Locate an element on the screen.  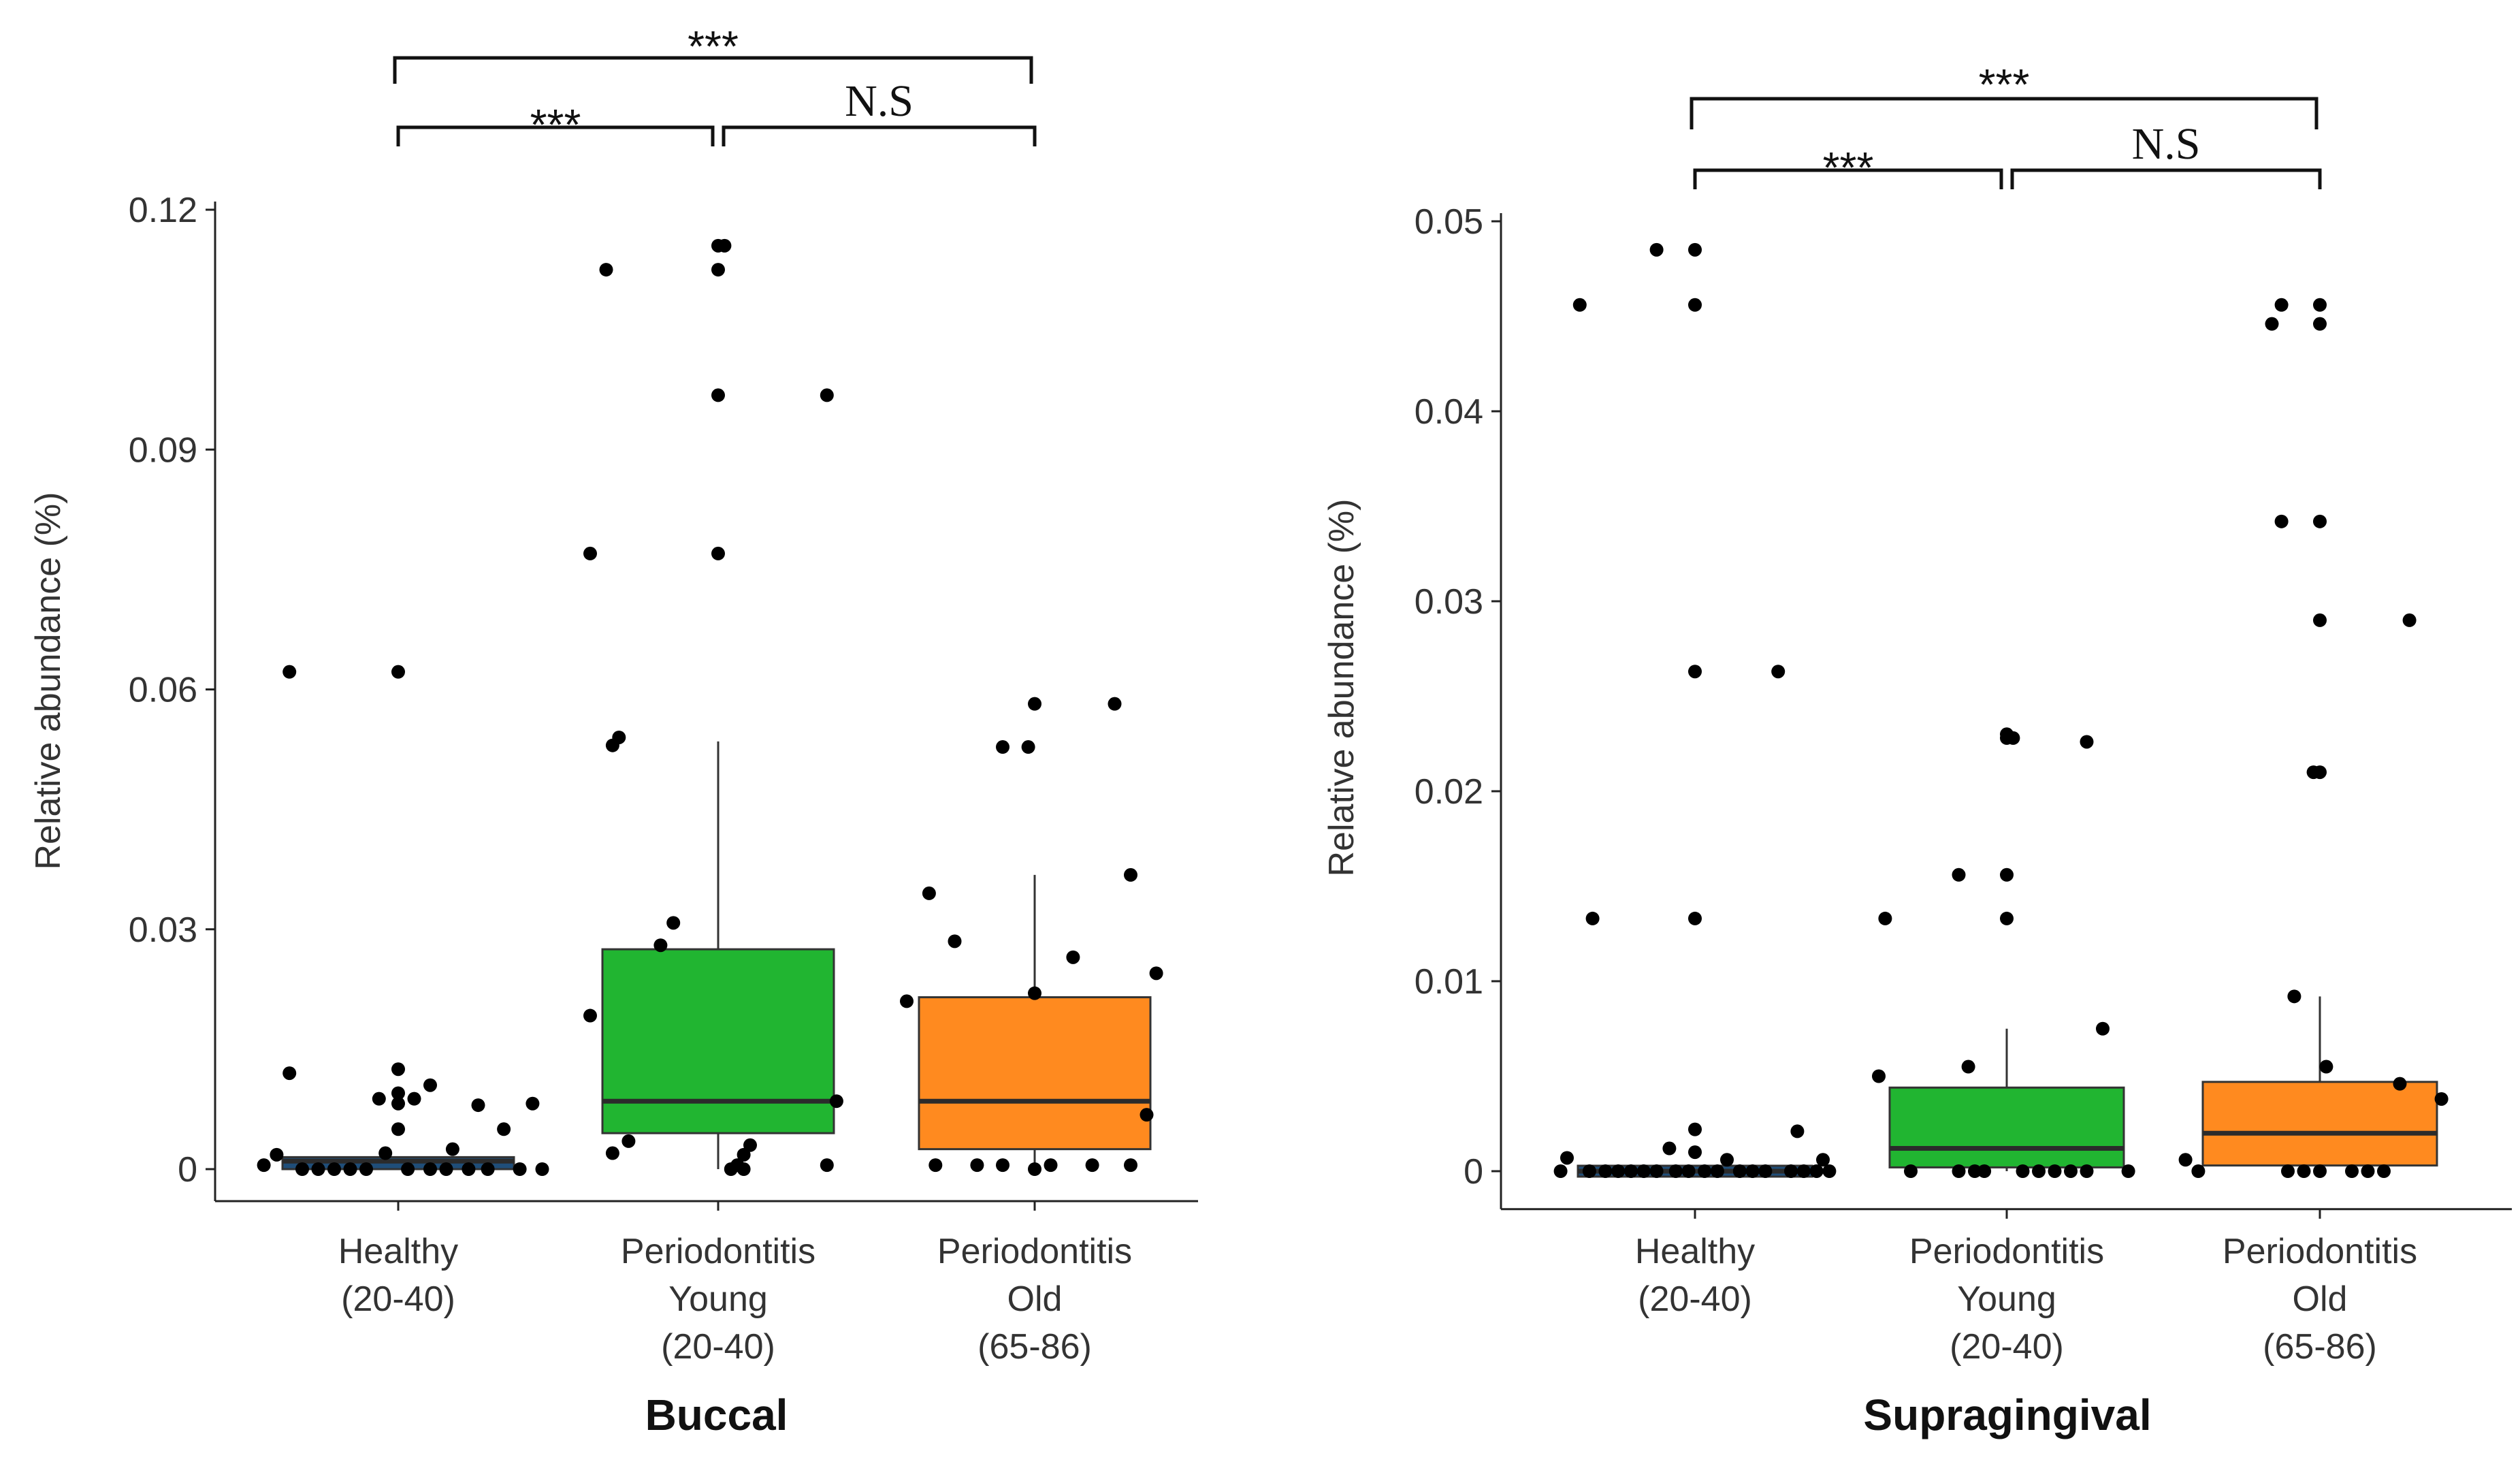
y-axis-label: Relative abundance (%) is located at coordinates (1342, 688).